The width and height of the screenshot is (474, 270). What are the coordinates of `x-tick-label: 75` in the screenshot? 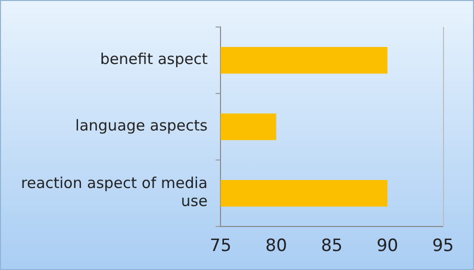 It's located at (221, 246).